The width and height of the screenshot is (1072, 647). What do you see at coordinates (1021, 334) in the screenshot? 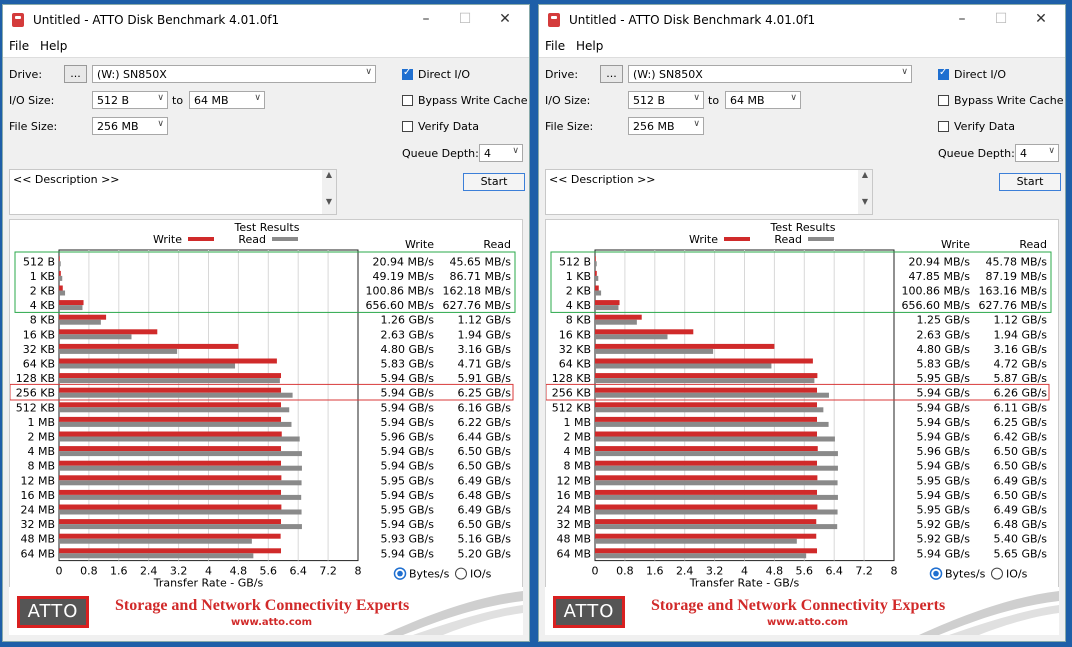
I see `read-value: 1.94 GB/s` at bounding box center [1021, 334].